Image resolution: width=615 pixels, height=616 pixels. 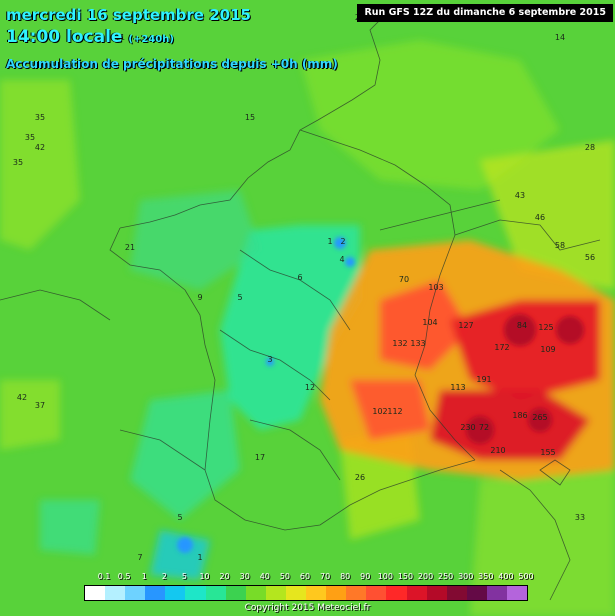 I want to click on forecast-time: 14:00 locale (+240h), so click(x=90, y=37).